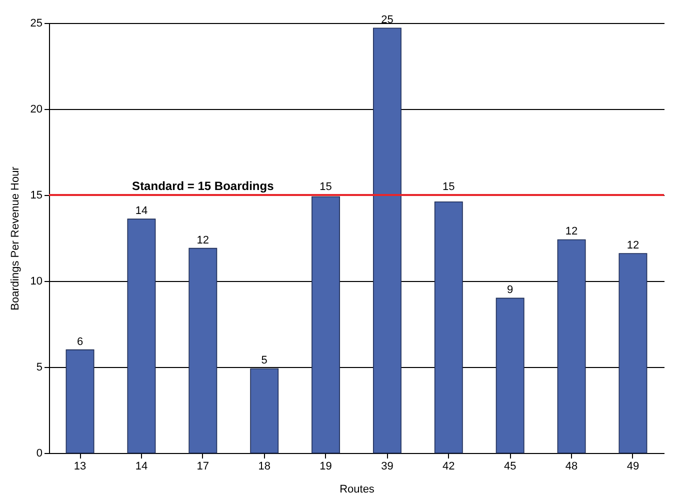 The width and height of the screenshot is (678, 500). I want to click on y-axis-title: Boardings Per Revenue Hour, so click(15, 238).